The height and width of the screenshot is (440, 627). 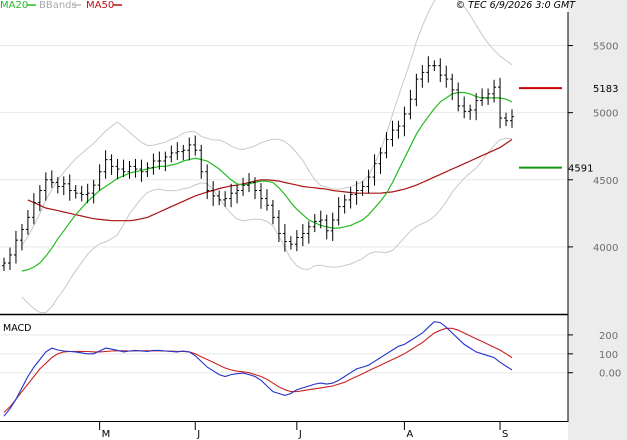 What do you see at coordinates (608, 355) in the screenshot?
I see `macd-tick-label: 100` at bounding box center [608, 355].